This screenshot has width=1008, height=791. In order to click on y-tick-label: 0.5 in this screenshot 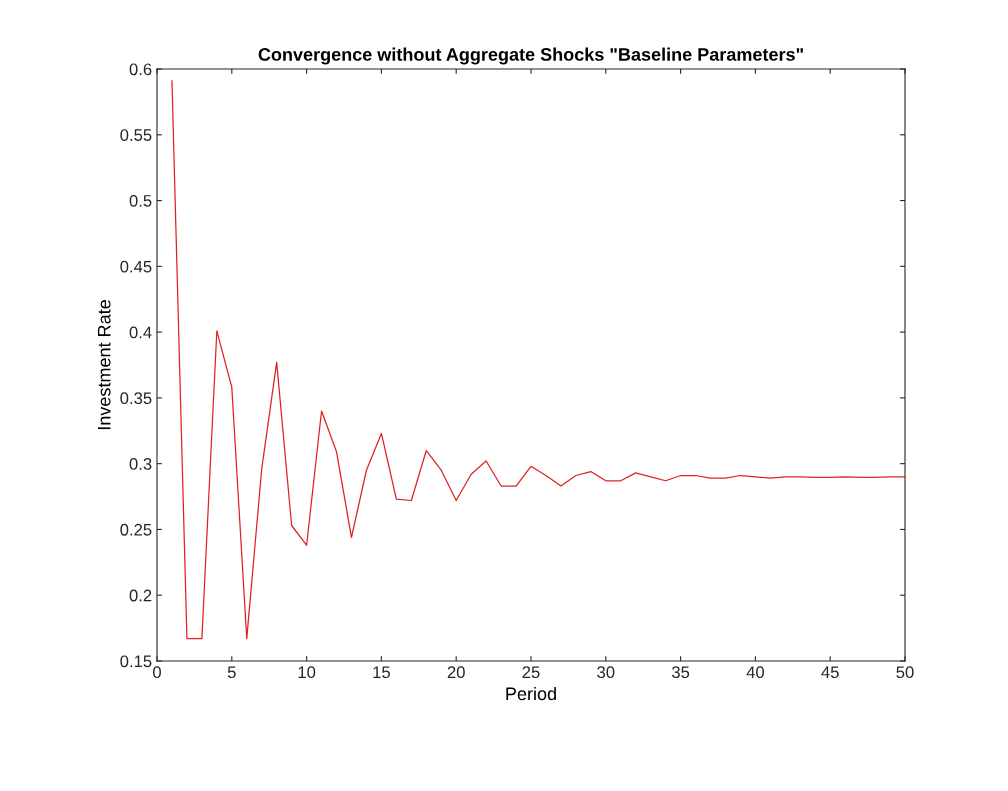, I will do `click(140, 200)`.